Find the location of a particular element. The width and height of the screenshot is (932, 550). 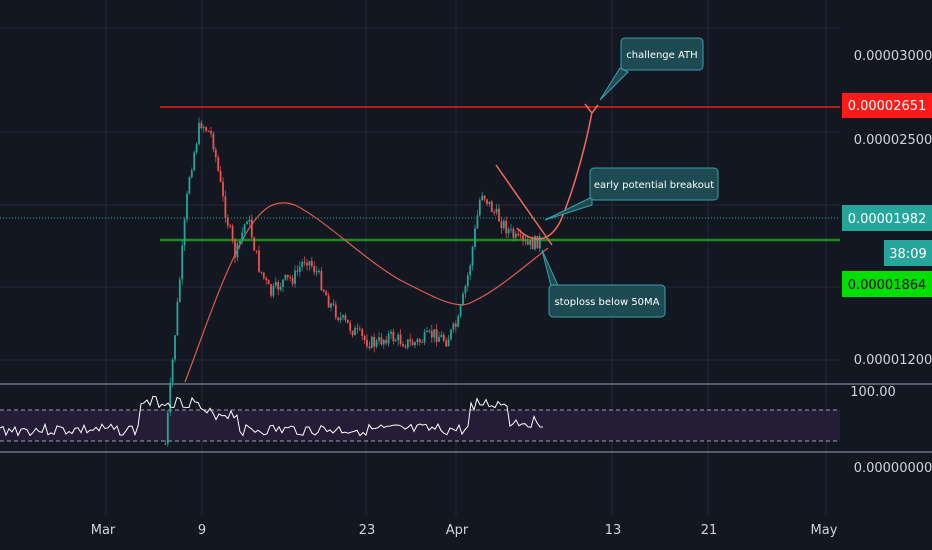

x-tick-label: May is located at coordinates (824, 530).